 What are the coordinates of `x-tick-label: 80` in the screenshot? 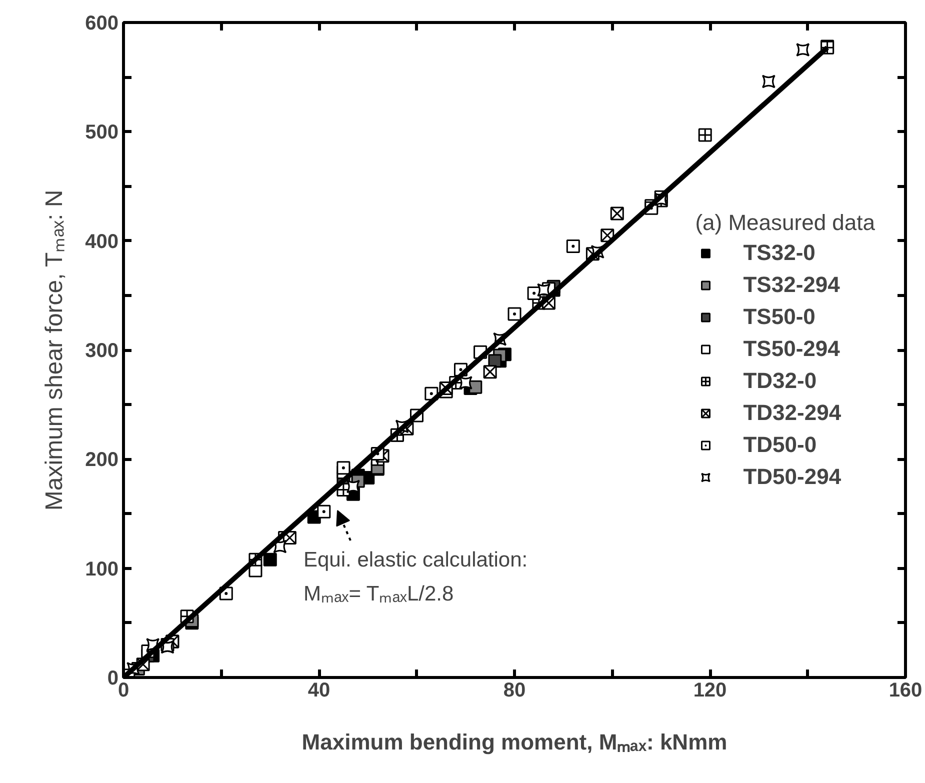 It's located at (514, 691).